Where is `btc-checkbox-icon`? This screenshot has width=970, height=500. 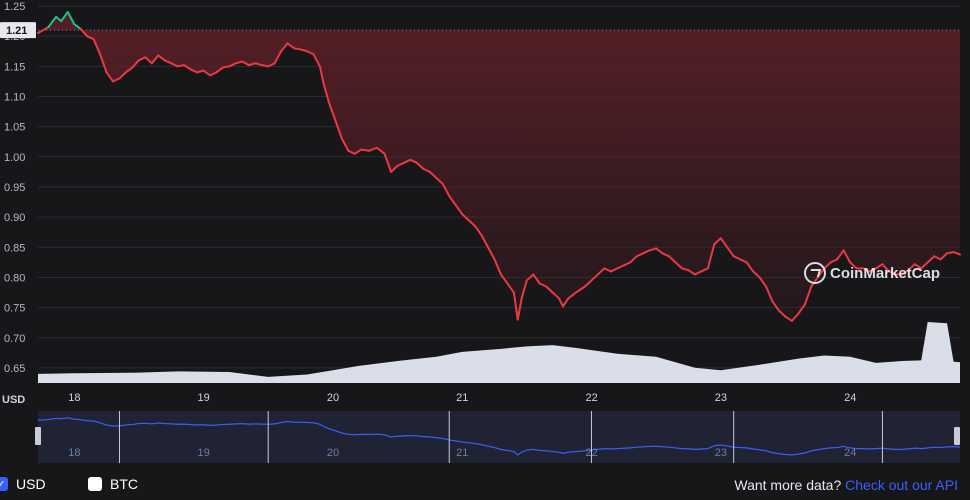 btc-checkbox-icon is located at coordinates (95, 484).